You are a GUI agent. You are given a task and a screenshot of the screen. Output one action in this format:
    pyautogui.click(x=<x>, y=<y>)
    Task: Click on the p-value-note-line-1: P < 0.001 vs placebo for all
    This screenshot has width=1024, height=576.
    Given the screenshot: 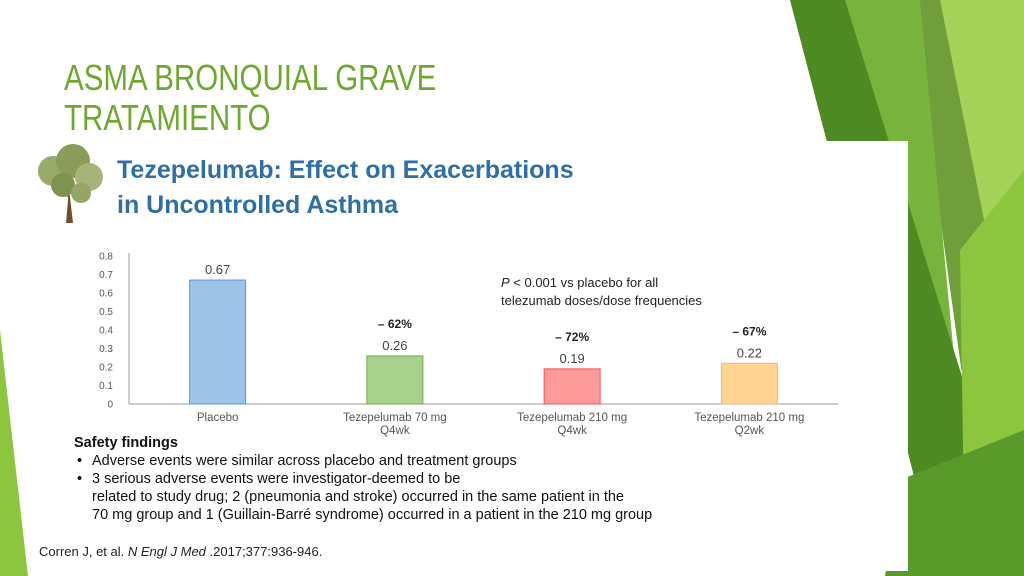 What is the action you would take?
    pyautogui.click(x=601, y=283)
    